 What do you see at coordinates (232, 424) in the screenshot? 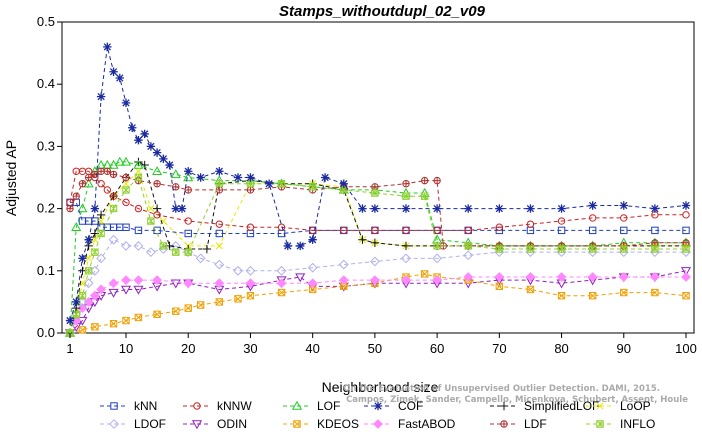
I see `legend-label: ODIN` at bounding box center [232, 424].